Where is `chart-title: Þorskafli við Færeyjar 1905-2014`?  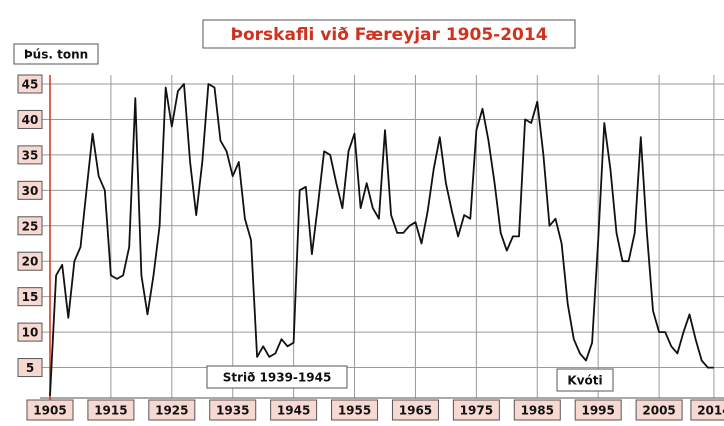 chart-title: Þorskafli við Færeyjar 1905-2014 is located at coordinates (388, 35).